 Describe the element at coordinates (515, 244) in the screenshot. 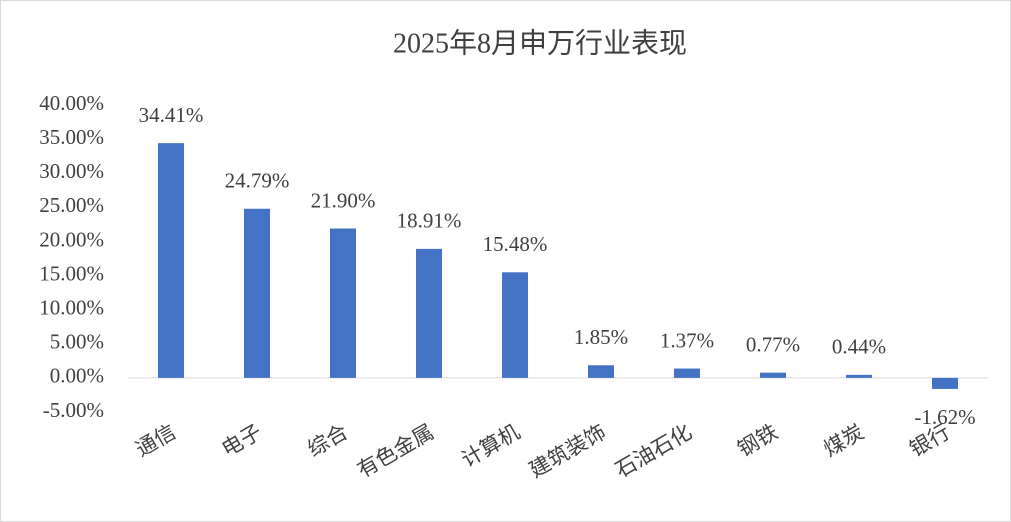

I see `data-label: 15.48%` at that location.